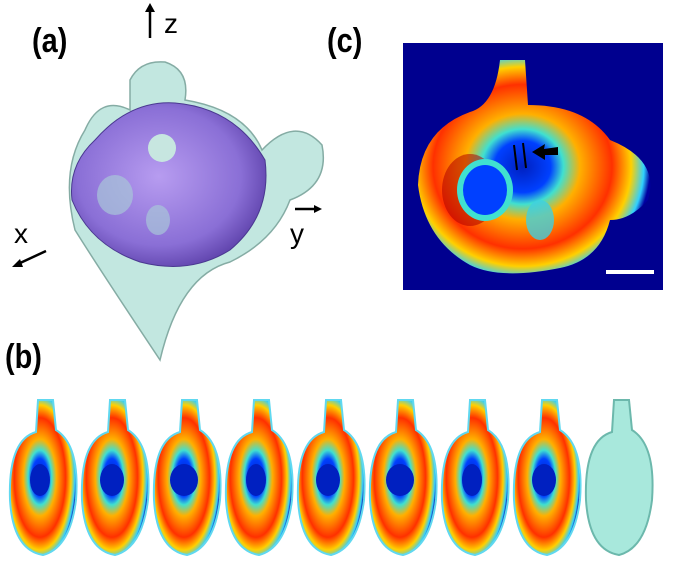 The height and width of the screenshot is (569, 675). Describe the element at coordinates (308, 209) in the screenshot. I see `y-arrow-icon` at that location.